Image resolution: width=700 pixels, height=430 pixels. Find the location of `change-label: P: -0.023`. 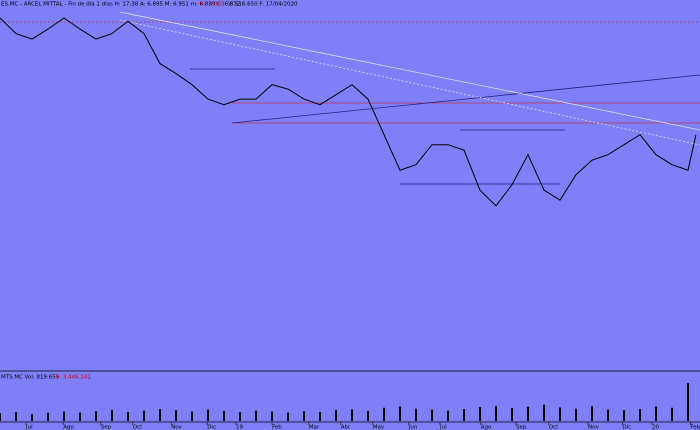

change-label: P: -0.023 is located at coordinates (212, 5).